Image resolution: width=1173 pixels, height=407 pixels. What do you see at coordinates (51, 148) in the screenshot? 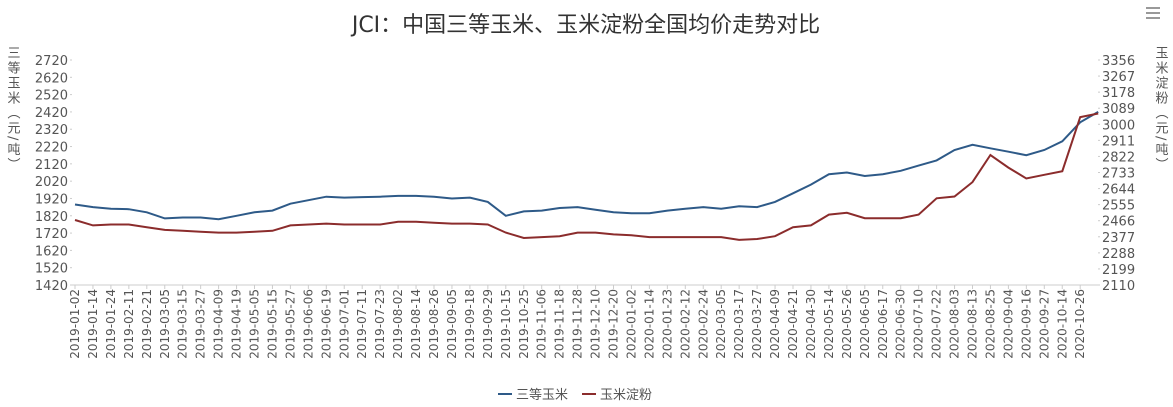
I see `y-tick-label: 2220` at bounding box center [51, 148].